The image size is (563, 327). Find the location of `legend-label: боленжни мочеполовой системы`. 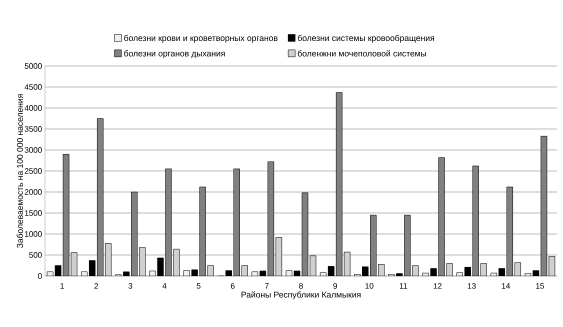

legend-label: боленжни мочеполовой системы is located at coordinates (362, 53).